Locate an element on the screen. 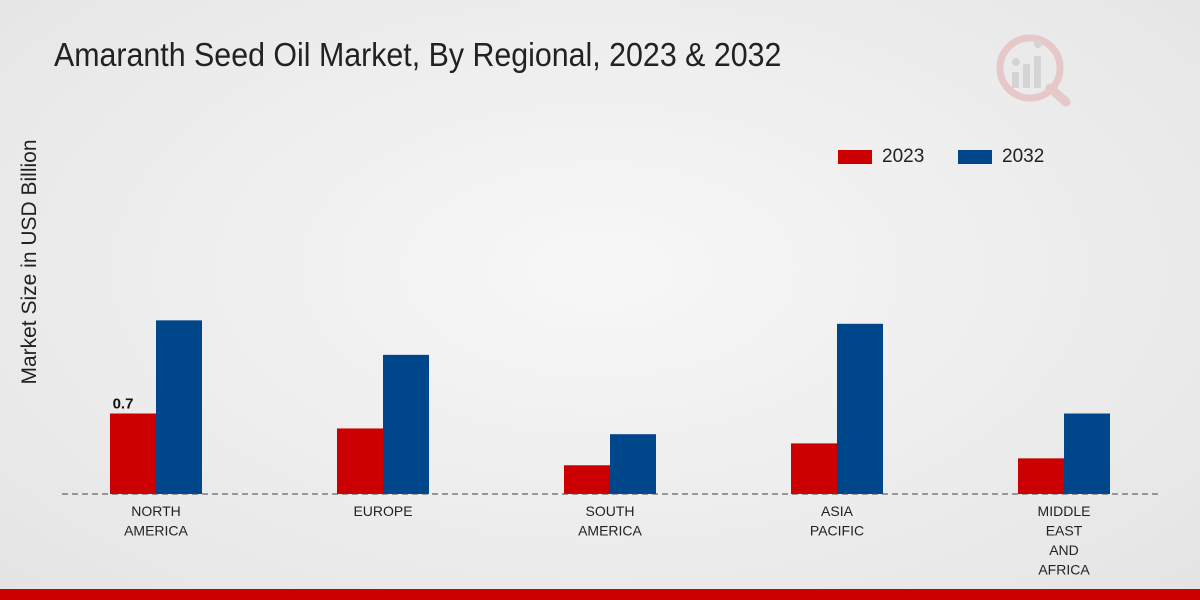 This screenshot has width=1200, height=600. x-tick-label-2: SOUTH AMERICA is located at coordinates (610, 521).